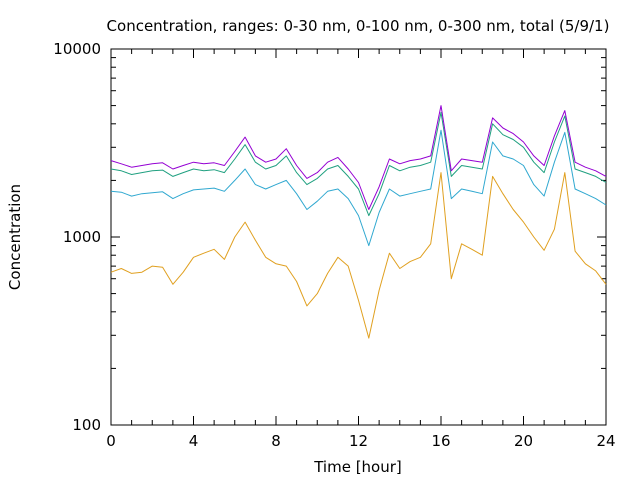  Describe the element at coordinates (605, 441) in the screenshot. I see `x-tick-label: 24` at that location.